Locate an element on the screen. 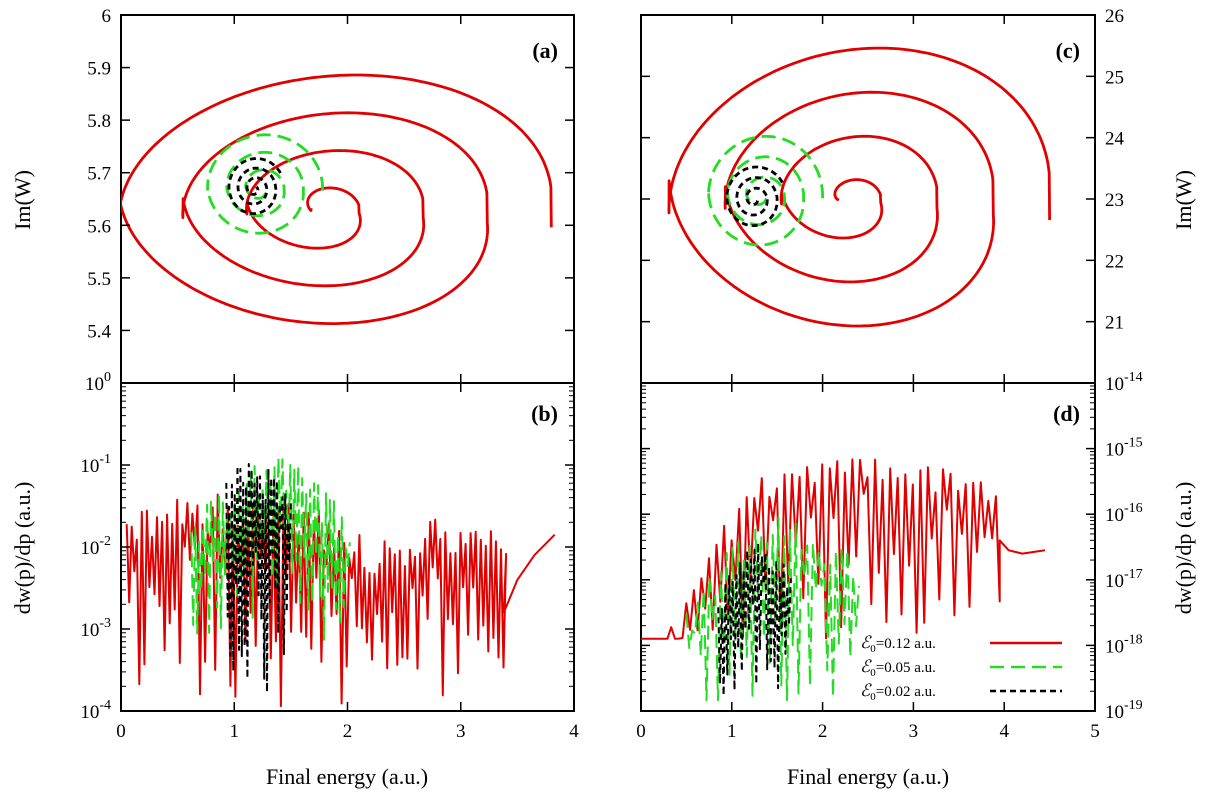  series-red-c is located at coordinates (859, 187).